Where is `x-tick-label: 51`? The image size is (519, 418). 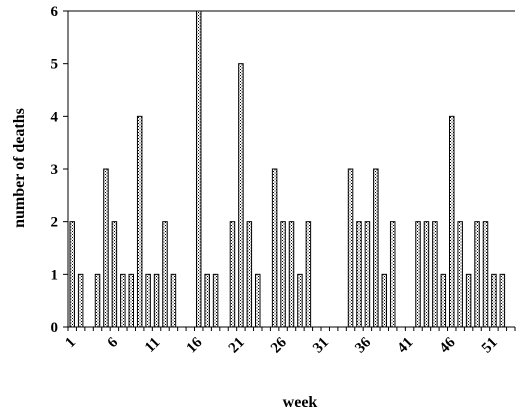
x-tick-label: 51 is located at coordinates (490, 346).